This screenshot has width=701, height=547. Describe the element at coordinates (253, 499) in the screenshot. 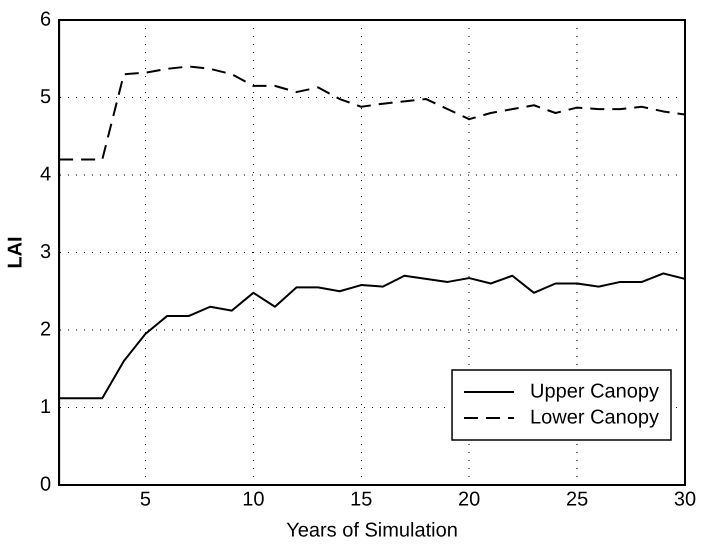

I see `x-tick-label: 10` at that location.